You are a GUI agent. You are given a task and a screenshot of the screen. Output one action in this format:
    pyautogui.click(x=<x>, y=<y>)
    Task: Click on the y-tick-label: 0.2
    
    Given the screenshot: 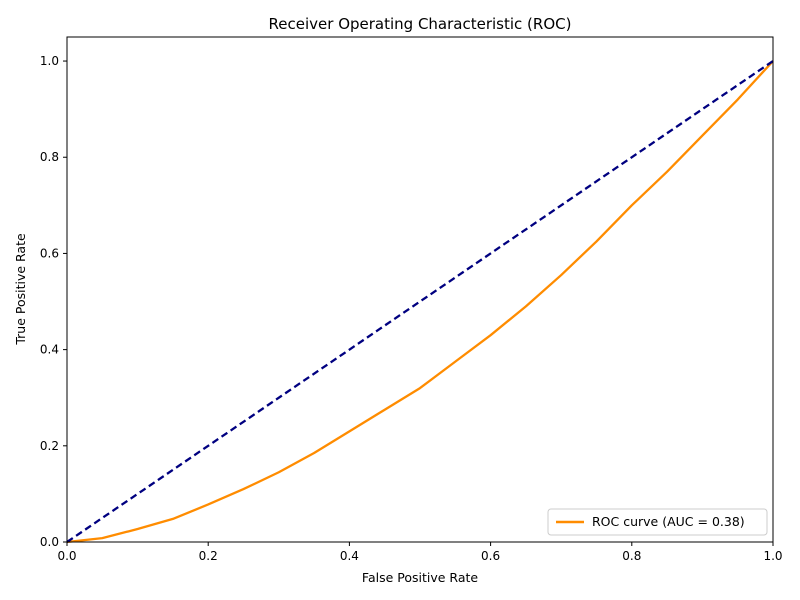 What is the action you would take?
    pyautogui.click(x=49, y=446)
    